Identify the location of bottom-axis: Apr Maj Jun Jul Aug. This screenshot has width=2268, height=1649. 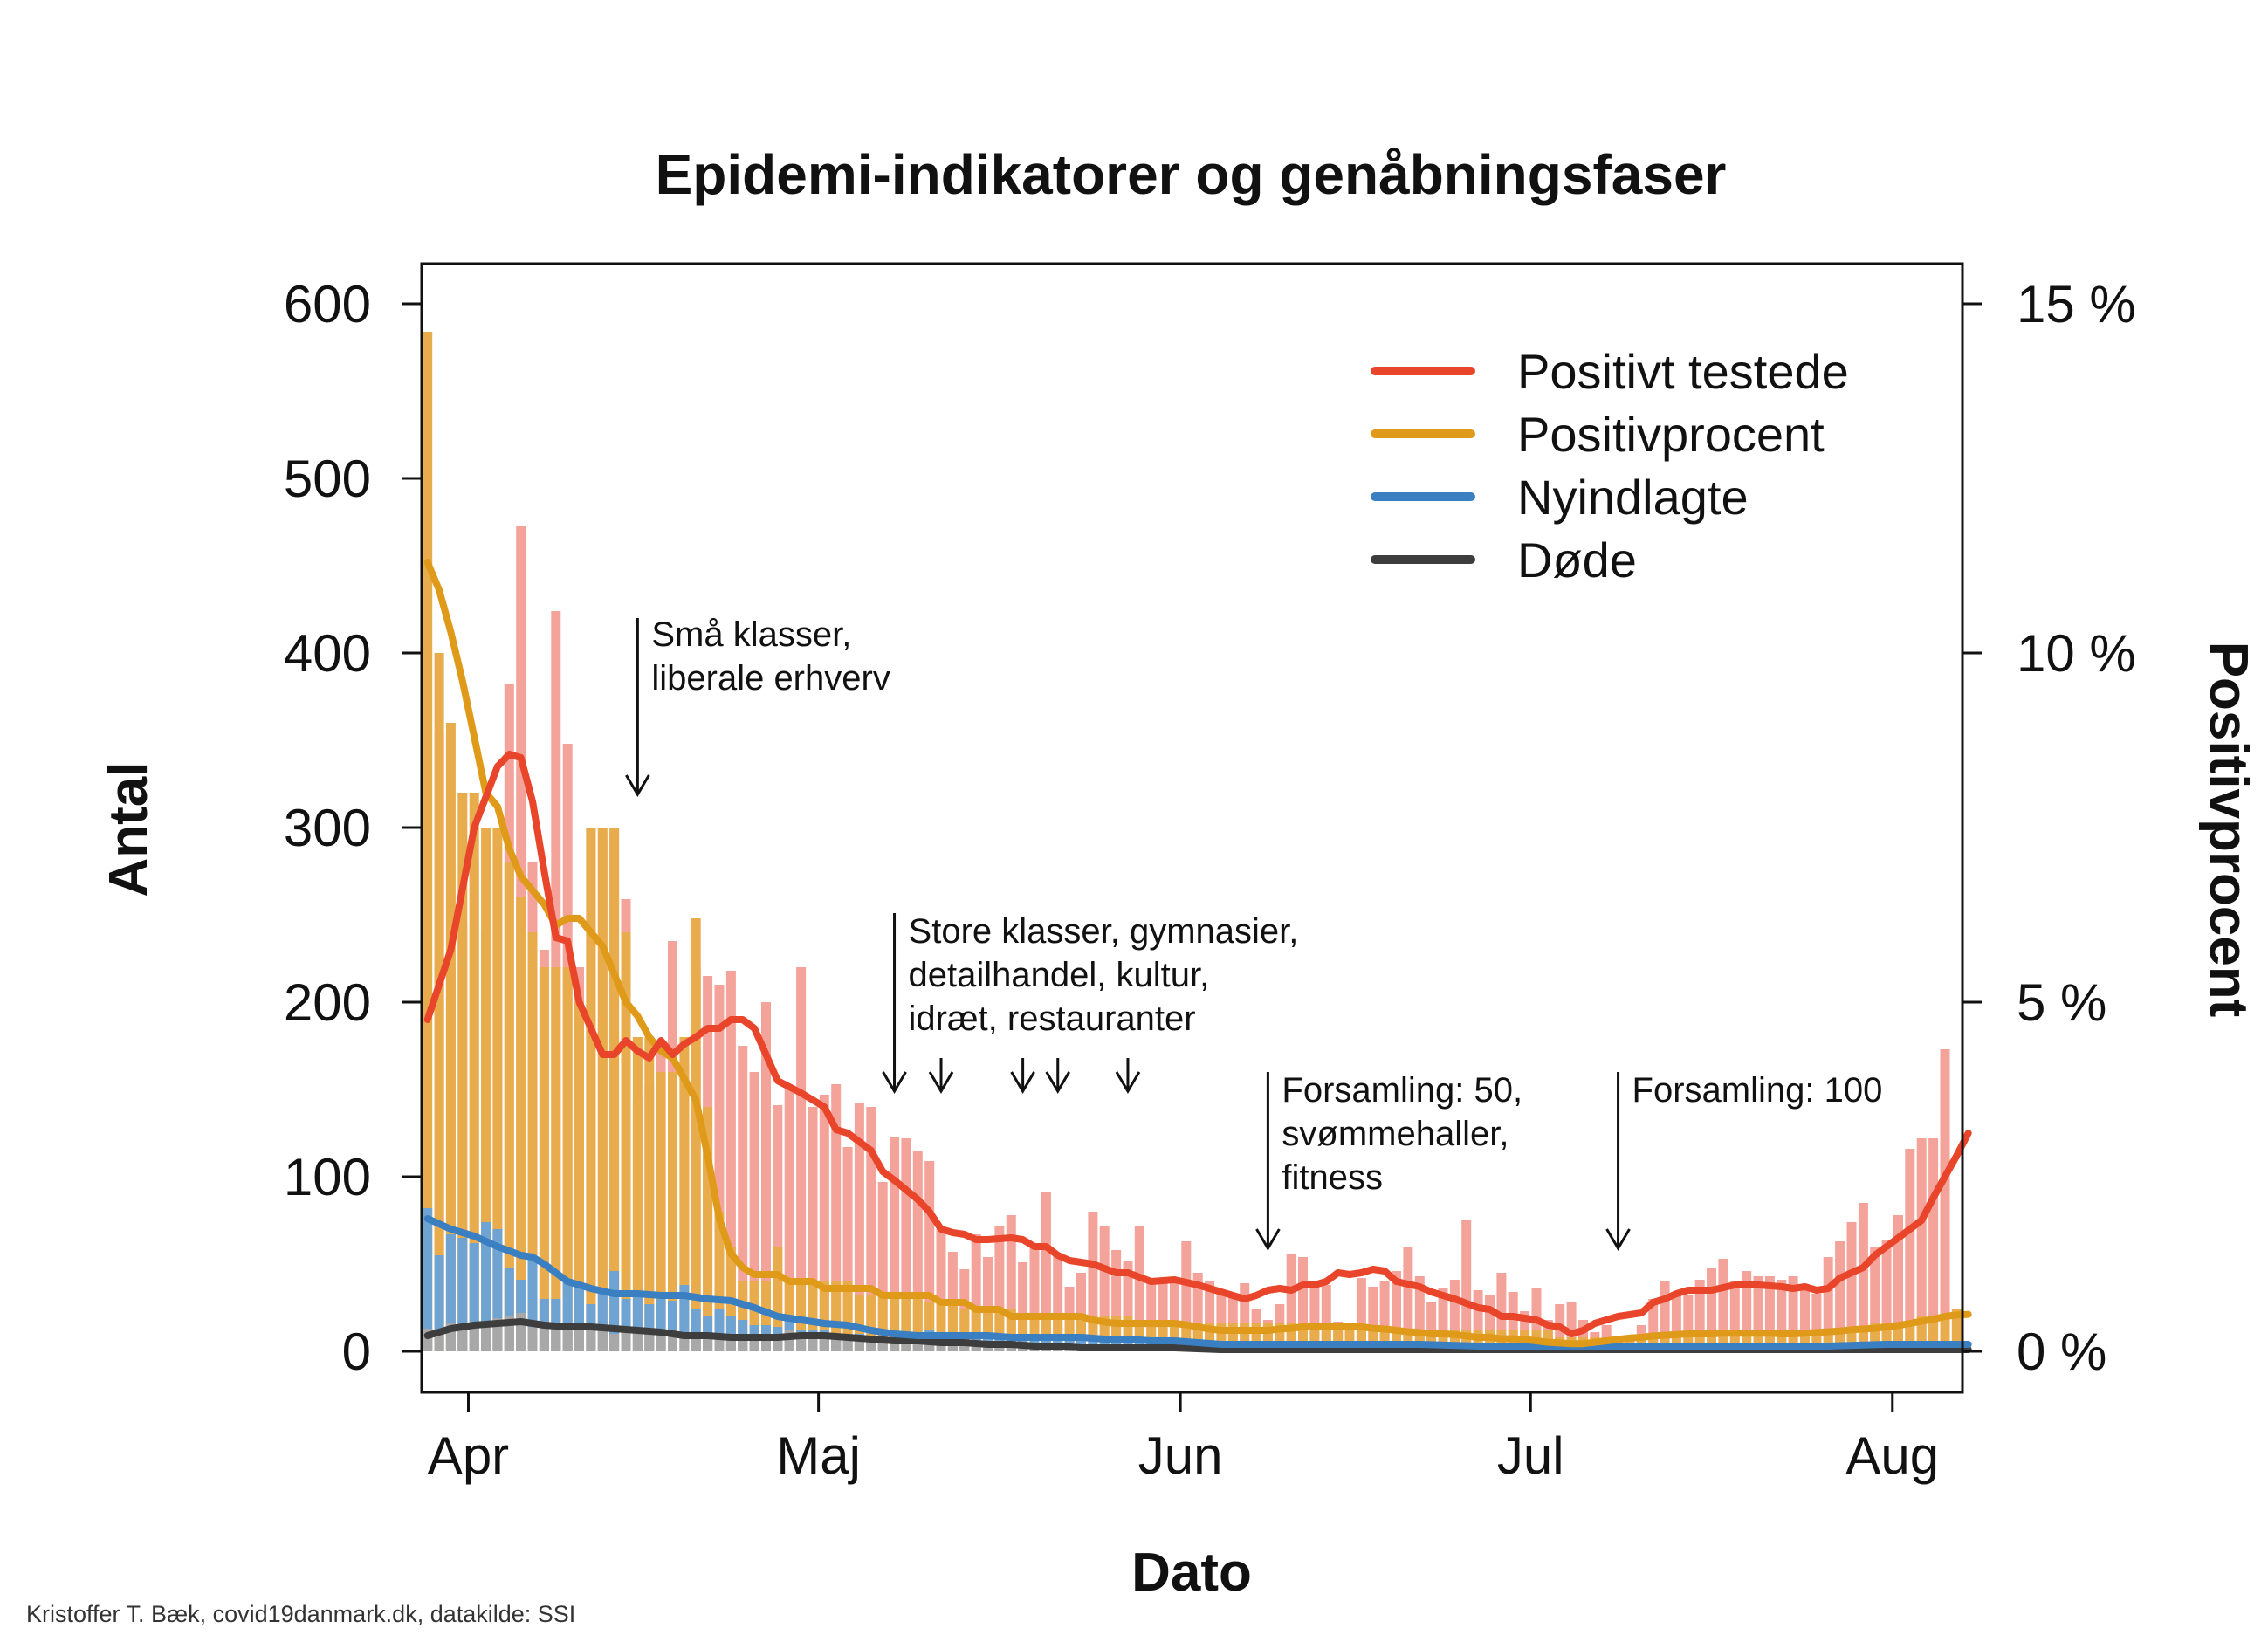
(1183, 1438).